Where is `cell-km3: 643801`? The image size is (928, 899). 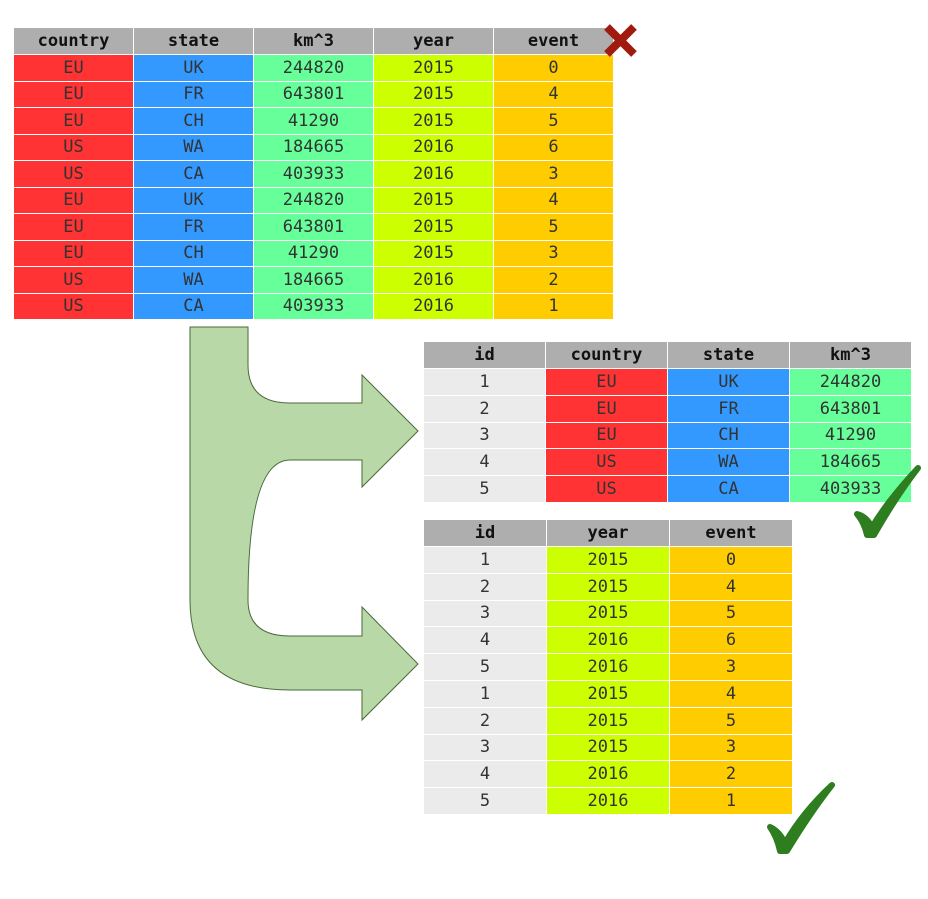
cell-km3: 643801 is located at coordinates (313, 227).